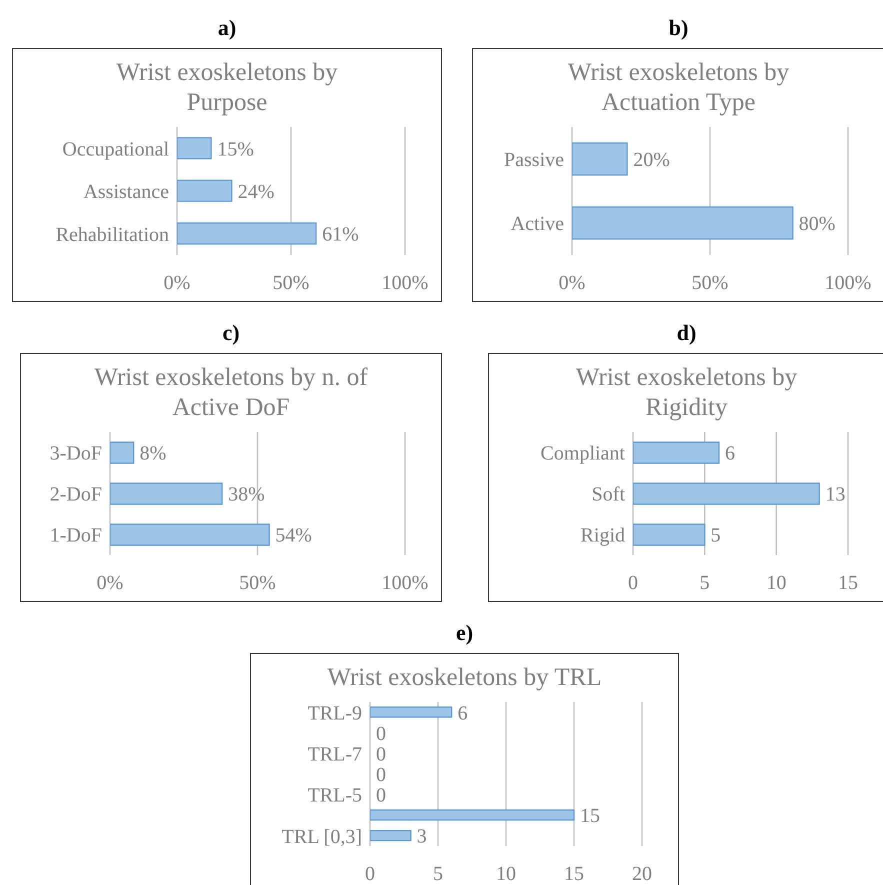 The width and height of the screenshot is (883, 885). What do you see at coordinates (76, 495) in the screenshot?
I see `y-tick-label: 2-DoF` at bounding box center [76, 495].